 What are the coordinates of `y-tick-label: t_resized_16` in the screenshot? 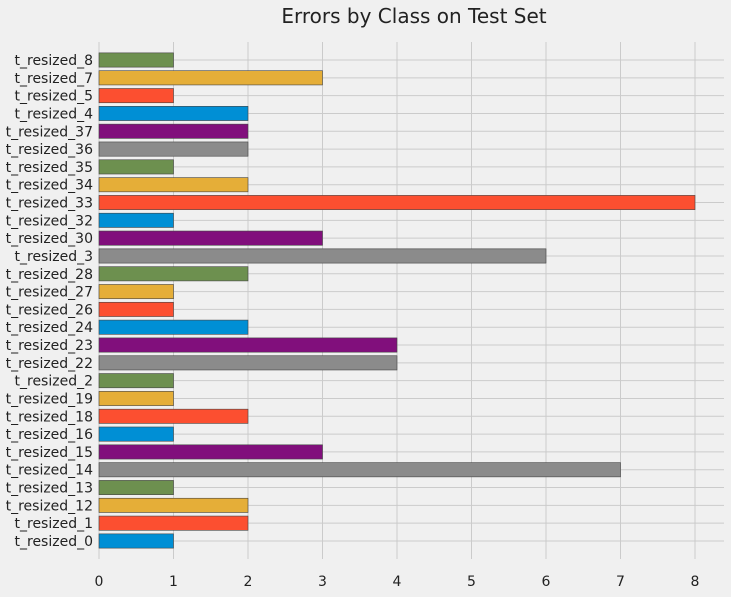 It's located at (49, 435).